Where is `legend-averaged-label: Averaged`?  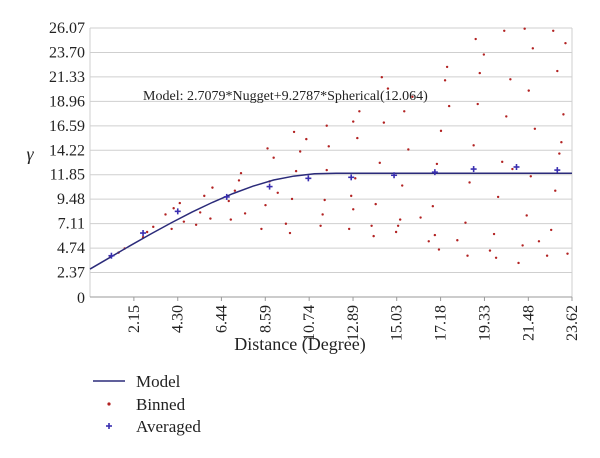 legend-averaged-label: Averaged is located at coordinates (168, 426).